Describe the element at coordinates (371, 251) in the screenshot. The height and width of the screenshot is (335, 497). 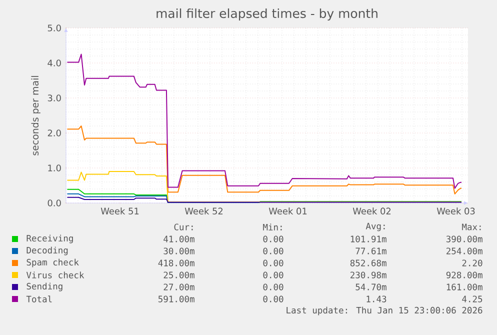
I see `text: 77.61m` at that location.